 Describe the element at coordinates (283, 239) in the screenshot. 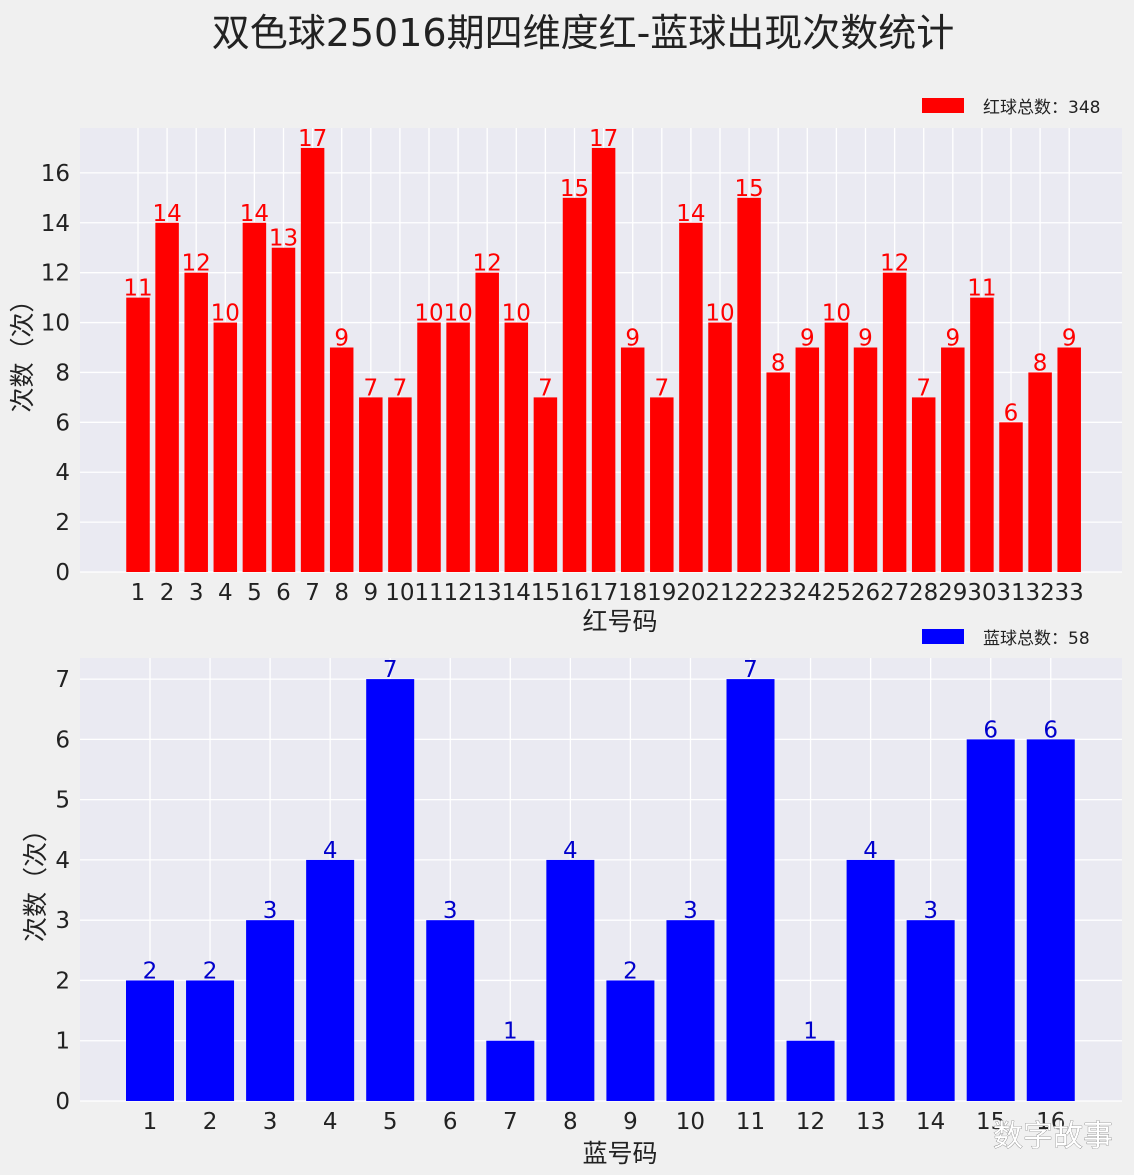

I see `red-value-label: 13` at that location.